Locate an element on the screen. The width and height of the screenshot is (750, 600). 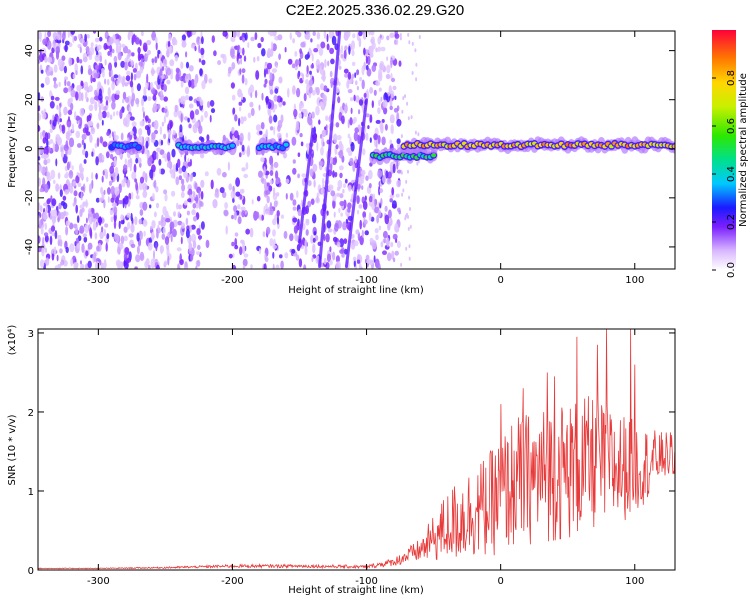
colorbar-tick-label: 0.6 is located at coordinates (731, 126).